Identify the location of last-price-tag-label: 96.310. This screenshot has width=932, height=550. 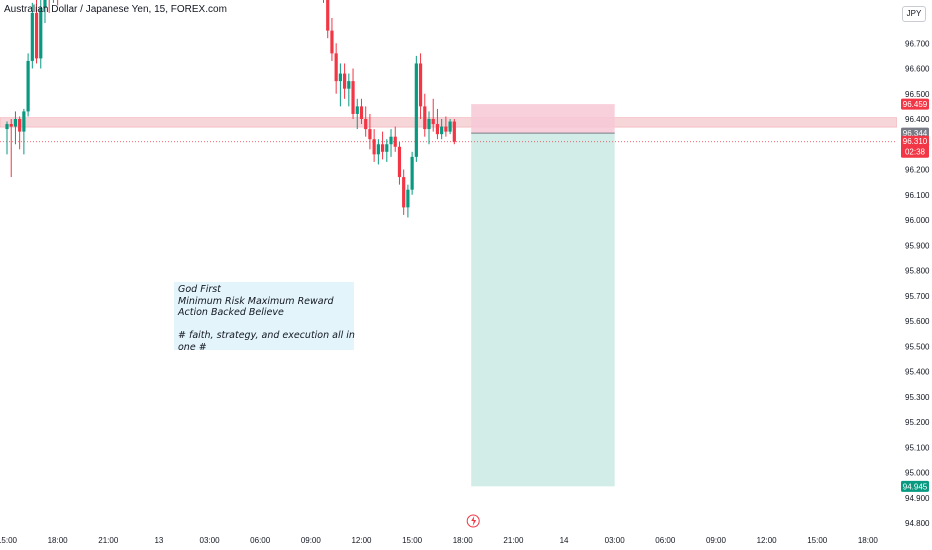
(915, 141).